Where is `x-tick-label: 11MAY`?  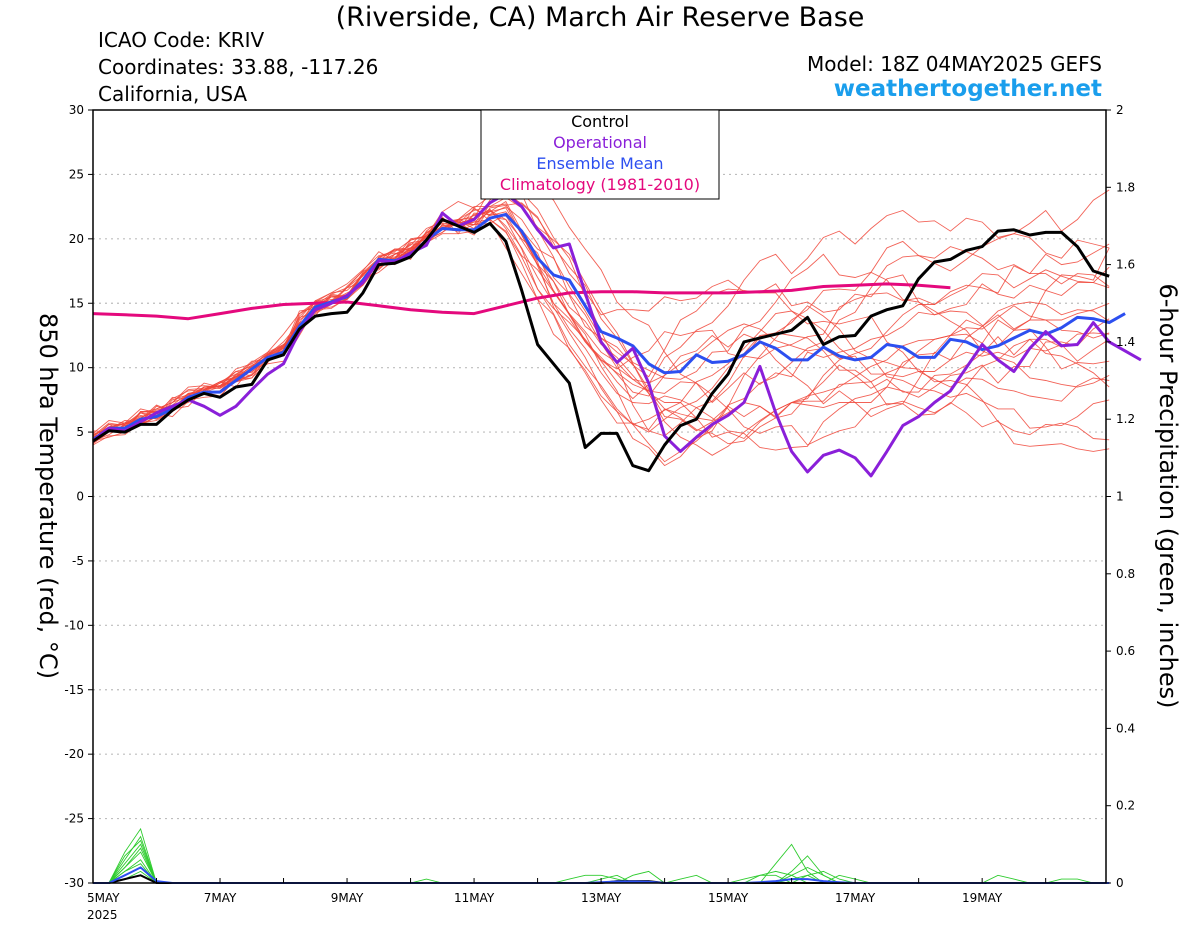 x-tick-label: 11MAY is located at coordinates (474, 898).